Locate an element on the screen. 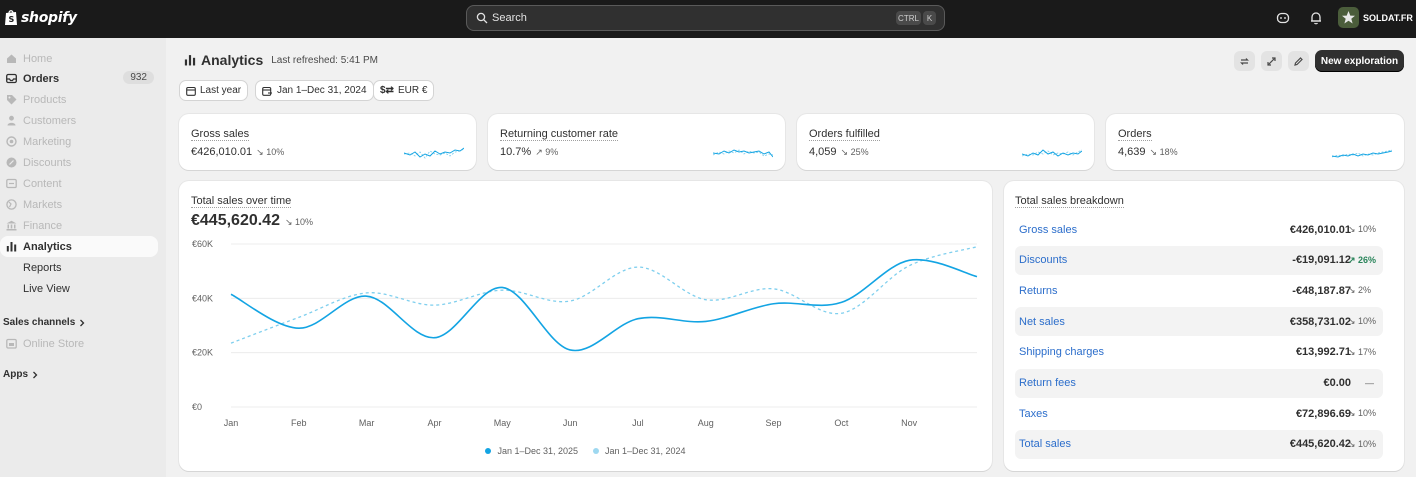 This screenshot has width=1416, height=477. sidebar-item-content: Content is located at coordinates (79, 183).